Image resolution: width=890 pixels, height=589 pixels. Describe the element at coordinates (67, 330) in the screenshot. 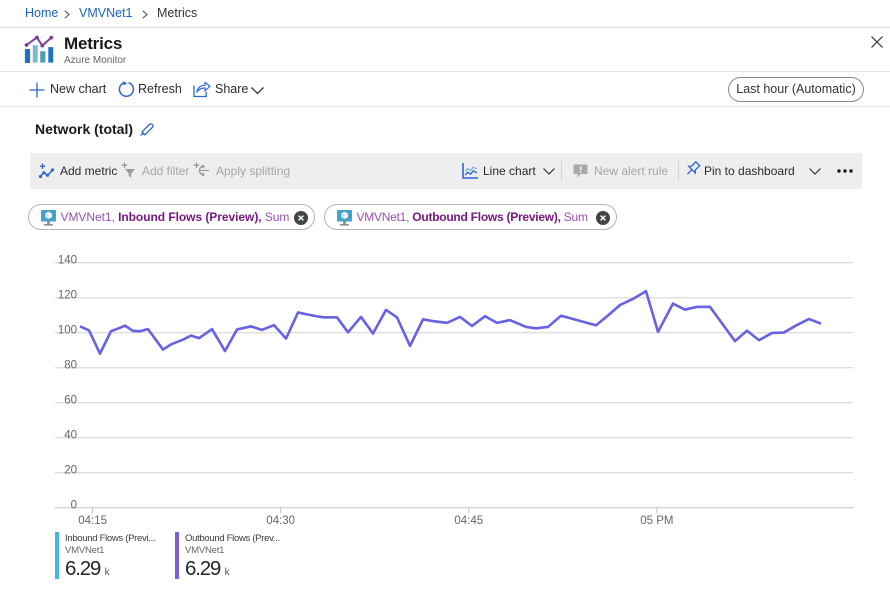

I see `svg-text: 100` at that location.